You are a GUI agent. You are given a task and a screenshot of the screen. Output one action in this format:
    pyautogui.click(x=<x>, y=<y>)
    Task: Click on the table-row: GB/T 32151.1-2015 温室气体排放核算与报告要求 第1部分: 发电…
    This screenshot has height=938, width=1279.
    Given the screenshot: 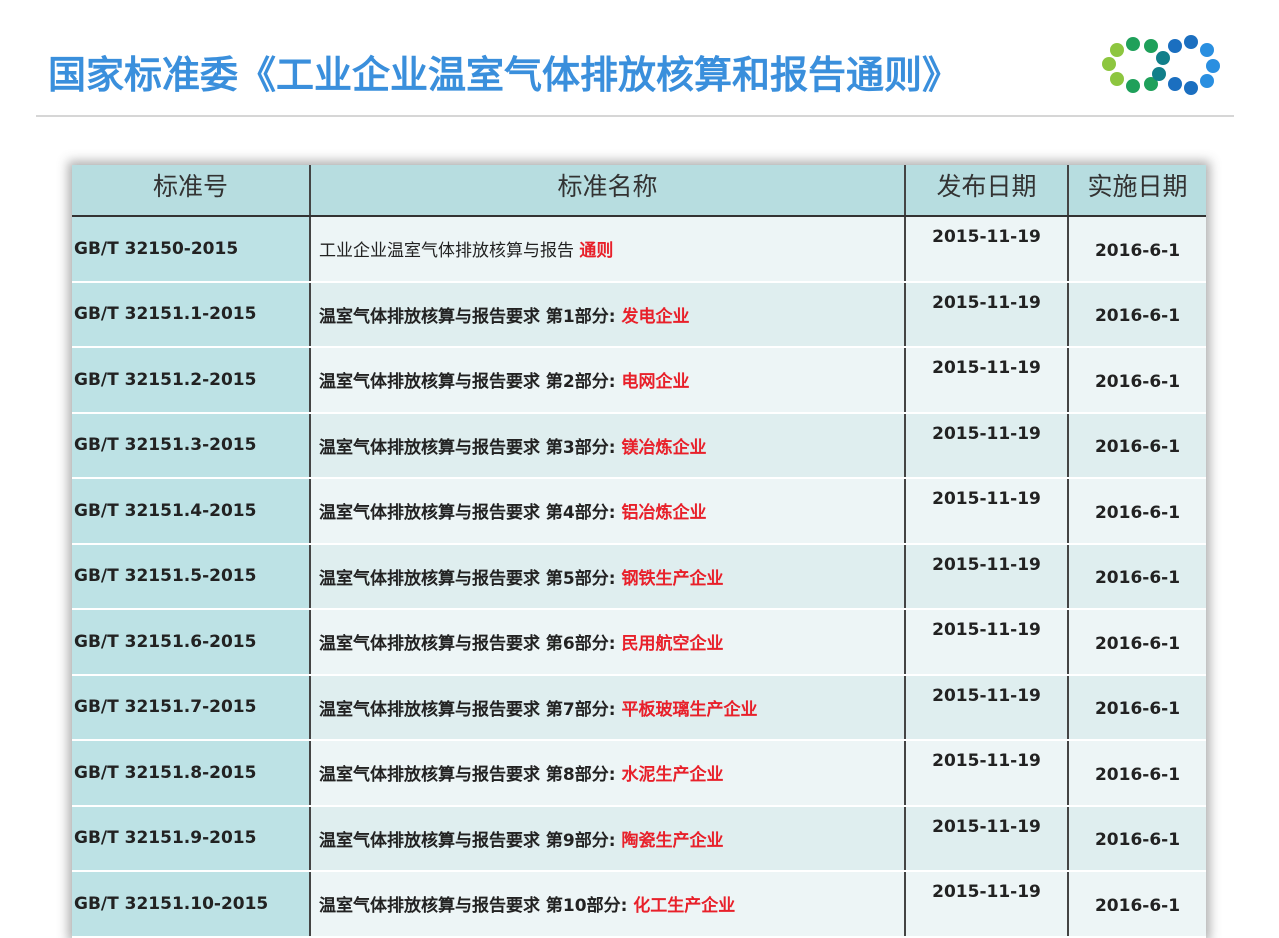 What is the action you would take?
    pyautogui.click(x=639, y=314)
    